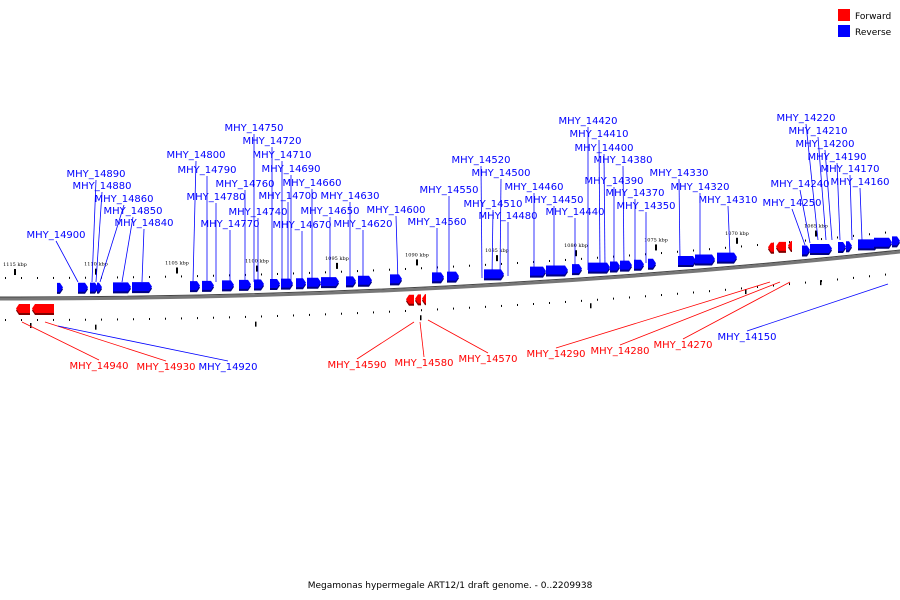 This screenshot has width=900, height=600. What do you see at coordinates (598, 134) in the screenshot?
I see `reverse-gene-label: MHY_14410` at bounding box center [598, 134].